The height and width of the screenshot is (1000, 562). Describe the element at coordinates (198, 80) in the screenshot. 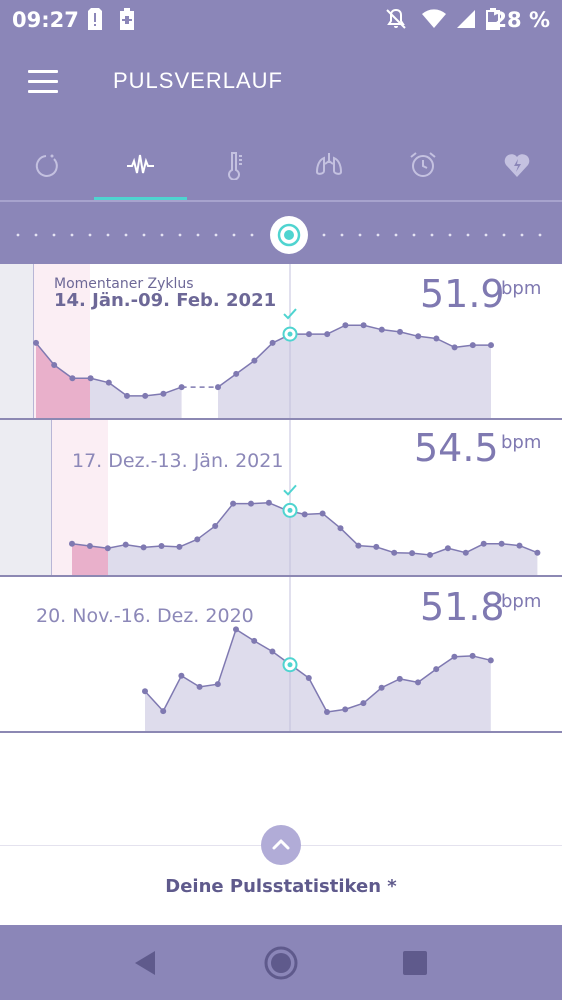

I see `page-title: PULSVERLAUF` at that location.